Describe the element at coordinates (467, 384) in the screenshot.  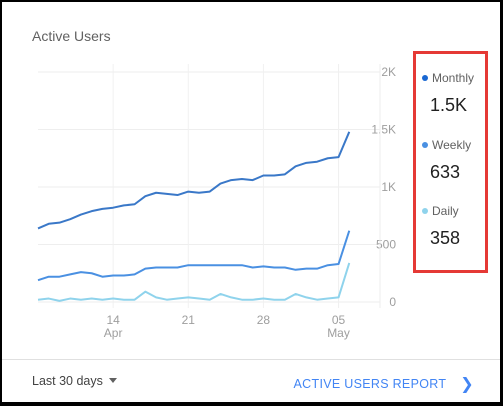
I see `chevron-right-icon: ❯` at that location.